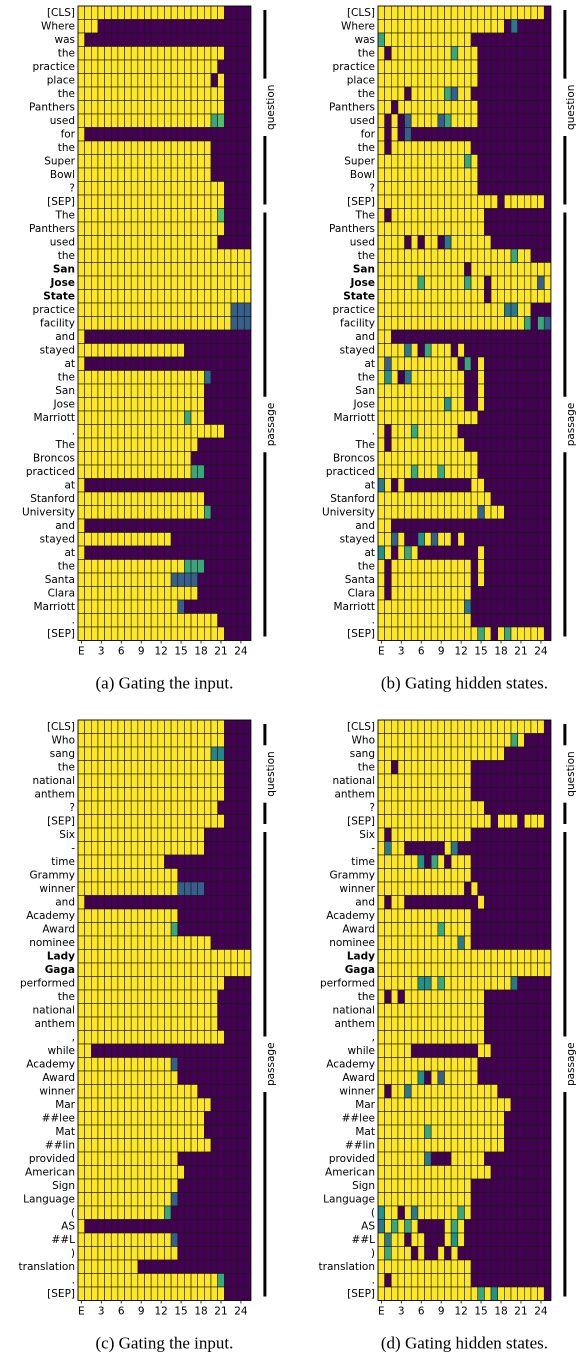 This screenshot has width=576, height=1366. Describe the element at coordinates (480, 652) in the screenshot. I see `x-tick-label: 15` at that location.